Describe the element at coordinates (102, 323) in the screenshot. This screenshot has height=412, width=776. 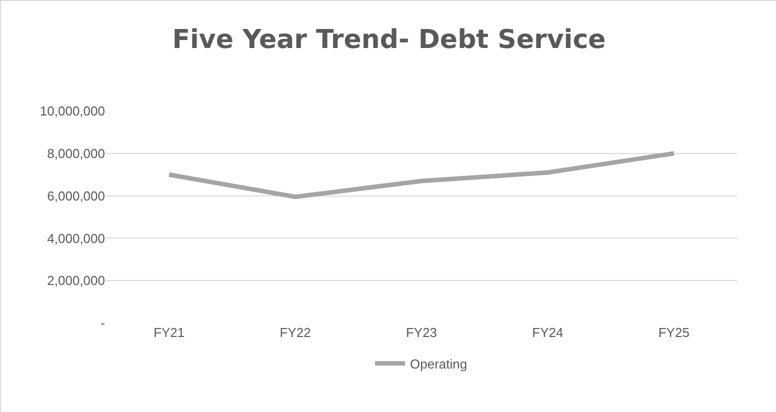
I see `y-tick-label: -` at that location.